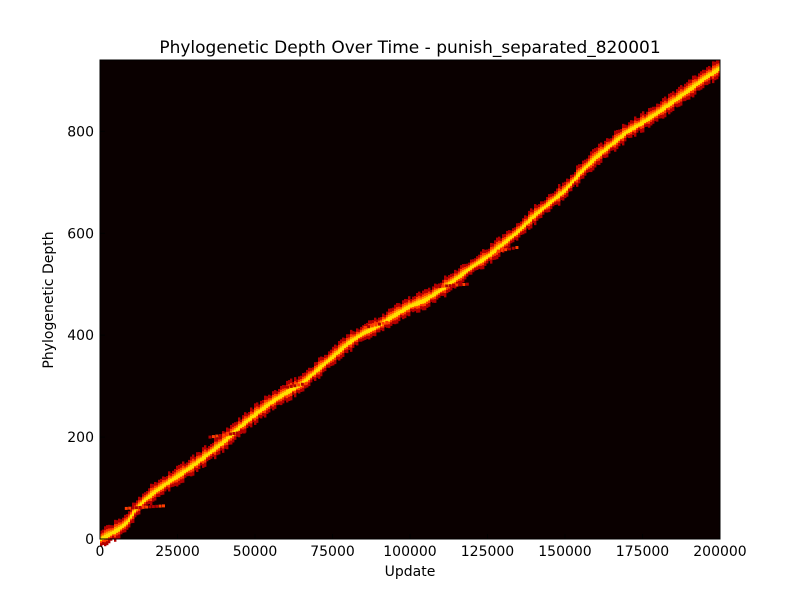 Image resolution: width=800 pixels, height=600 pixels. I want to click on x-tick-label: 100000, so click(409, 552).